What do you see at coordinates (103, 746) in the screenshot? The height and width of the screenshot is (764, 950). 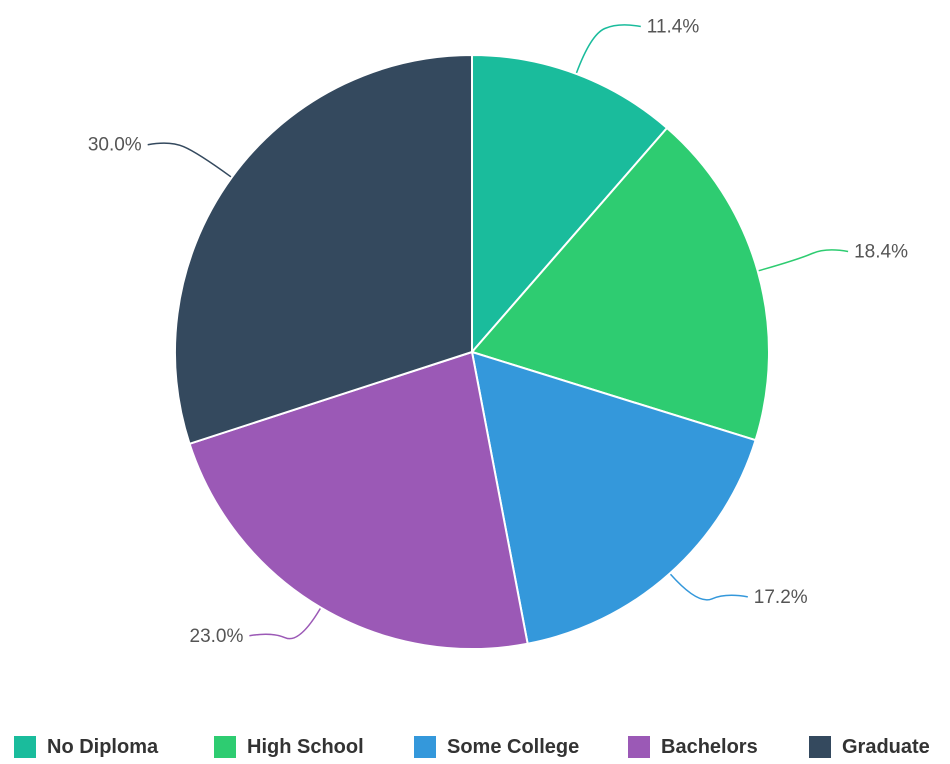 I see `legend-label: No Diploma` at bounding box center [103, 746].